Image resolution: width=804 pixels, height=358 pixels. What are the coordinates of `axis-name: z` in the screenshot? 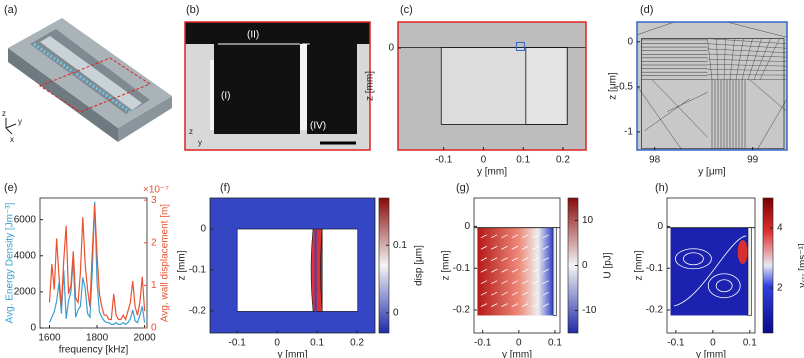 It's located at (191, 131).